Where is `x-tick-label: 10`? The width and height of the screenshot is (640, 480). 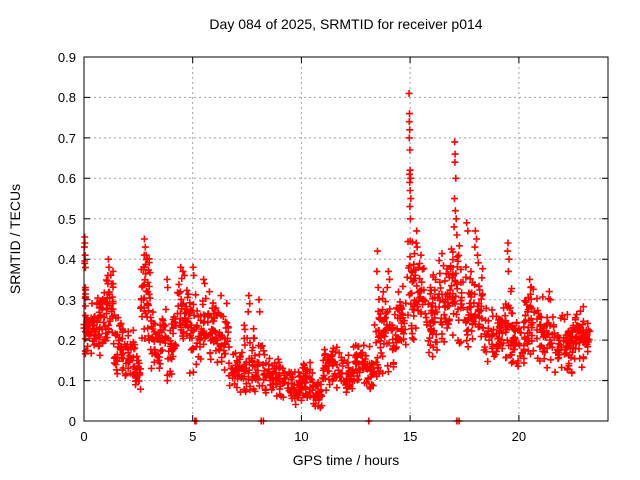
x-tick-label: 10 is located at coordinates (301, 436).